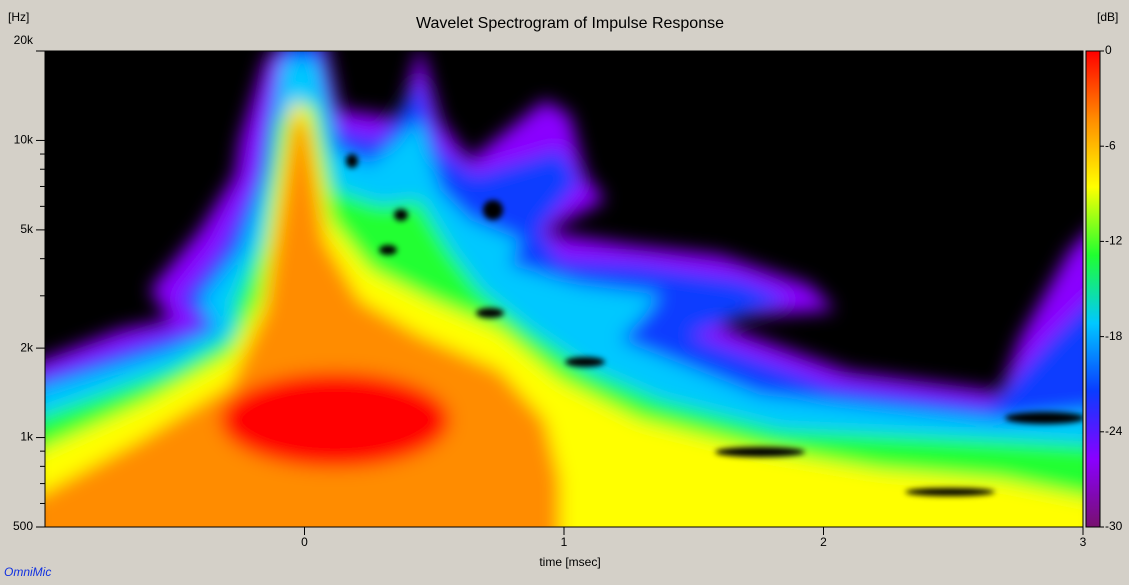 The height and width of the screenshot is (585, 1129). What do you see at coordinates (564, 542) in the screenshot?
I see `x-tick-label: 1` at bounding box center [564, 542].